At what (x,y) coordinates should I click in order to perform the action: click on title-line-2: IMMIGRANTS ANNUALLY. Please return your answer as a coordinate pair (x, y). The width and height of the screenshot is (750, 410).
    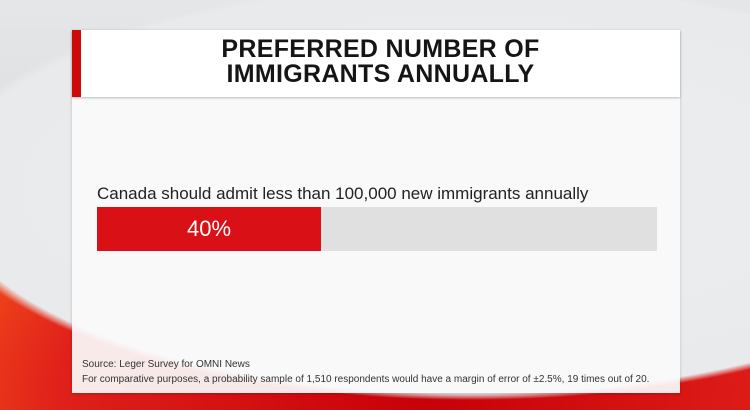
    Looking at the image, I should click on (380, 74).